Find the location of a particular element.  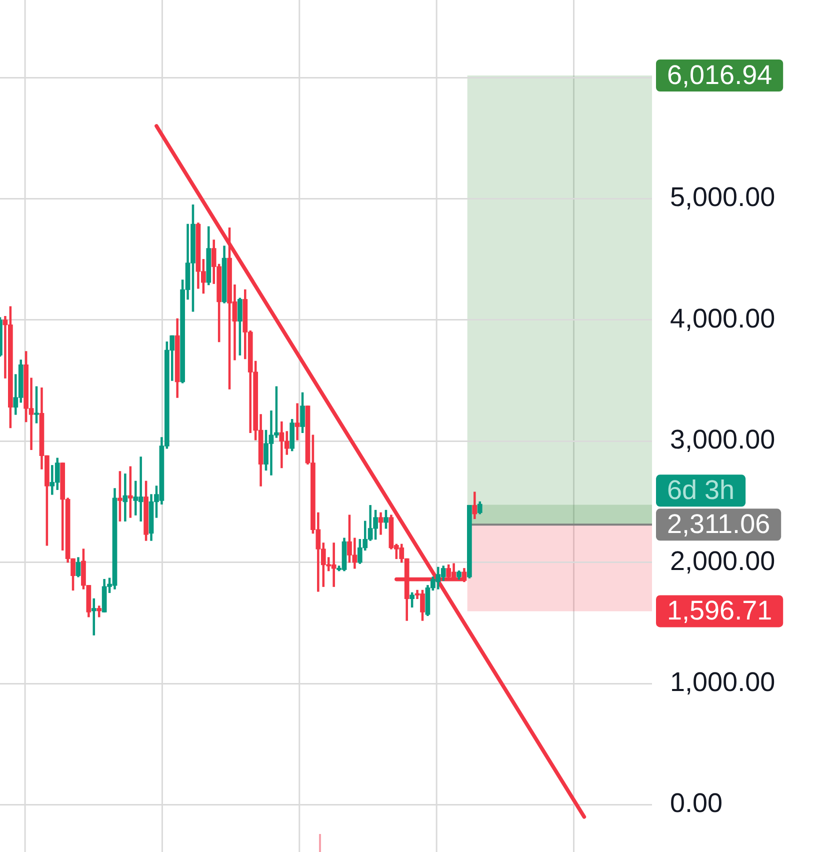

band-label: 6,016.94 is located at coordinates (719, 75).